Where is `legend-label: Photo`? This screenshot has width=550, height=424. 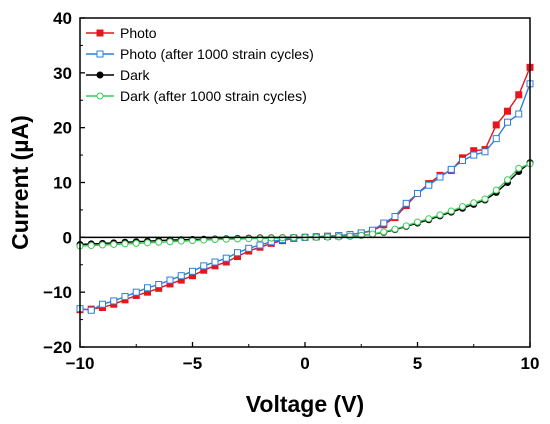 legend-label: Photo is located at coordinates (138, 33).